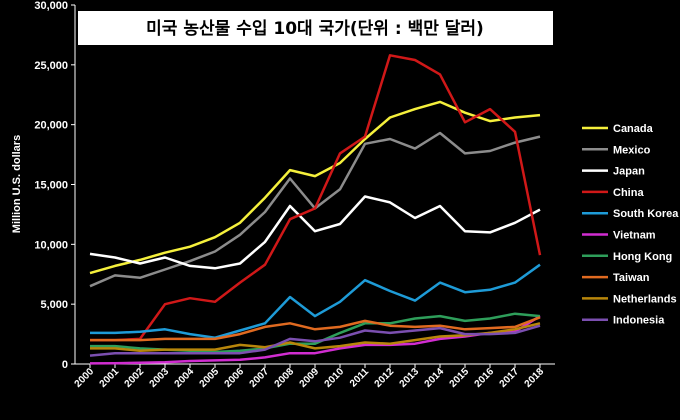 This screenshot has width=680, height=420. Describe the element at coordinates (65, 365) in the screenshot. I see `y-tick-label: 0` at that location.